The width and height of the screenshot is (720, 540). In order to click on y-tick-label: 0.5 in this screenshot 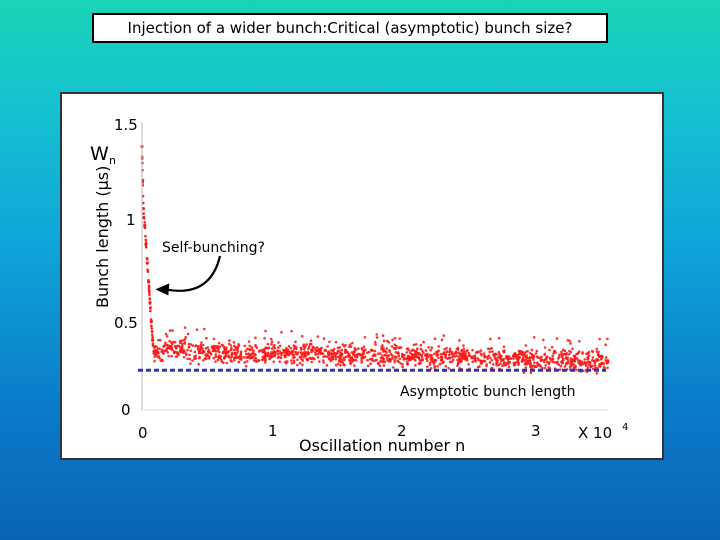, I will do `click(126, 323)`.